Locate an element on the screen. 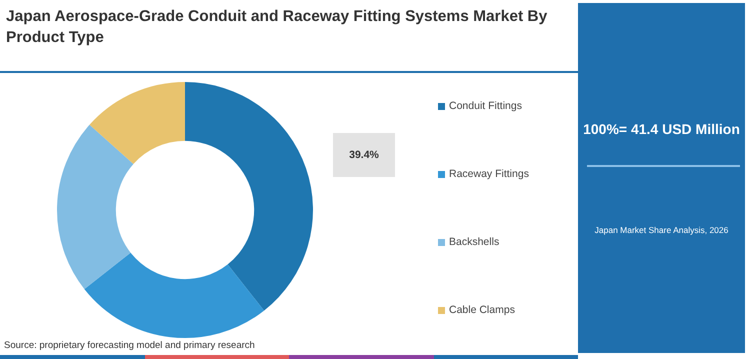 This screenshot has height=359, width=750. text: Japan Market Share Analysis, 2026 is located at coordinates (662, 230).